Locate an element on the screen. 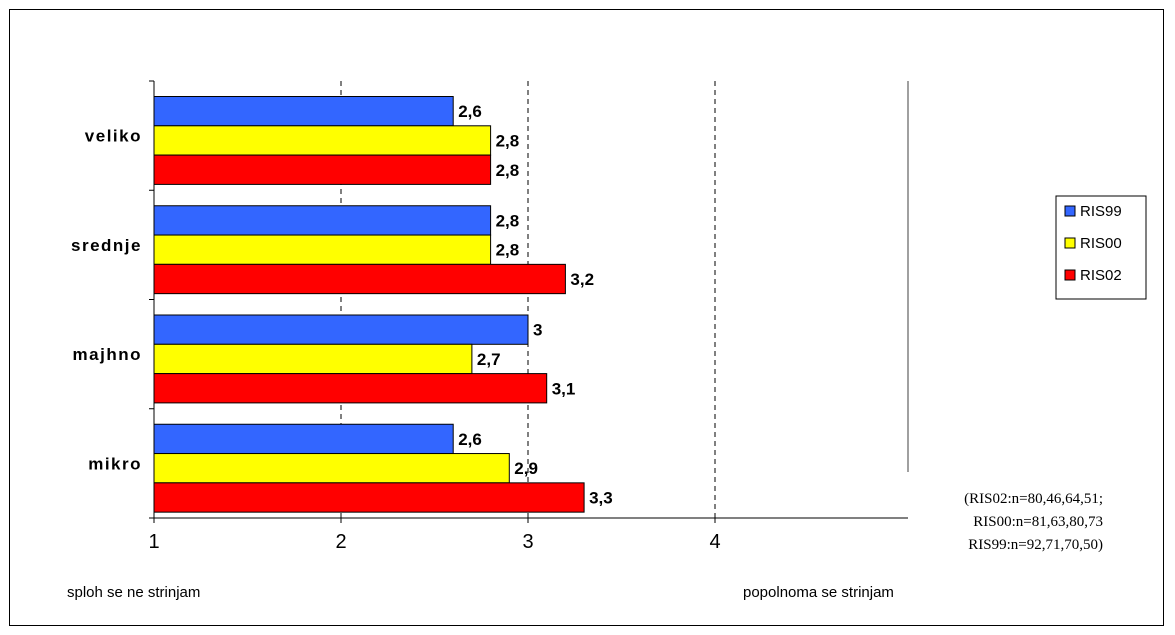  value-label-mikro-RIS99: 2,6 is located at coordinates (470, 439).